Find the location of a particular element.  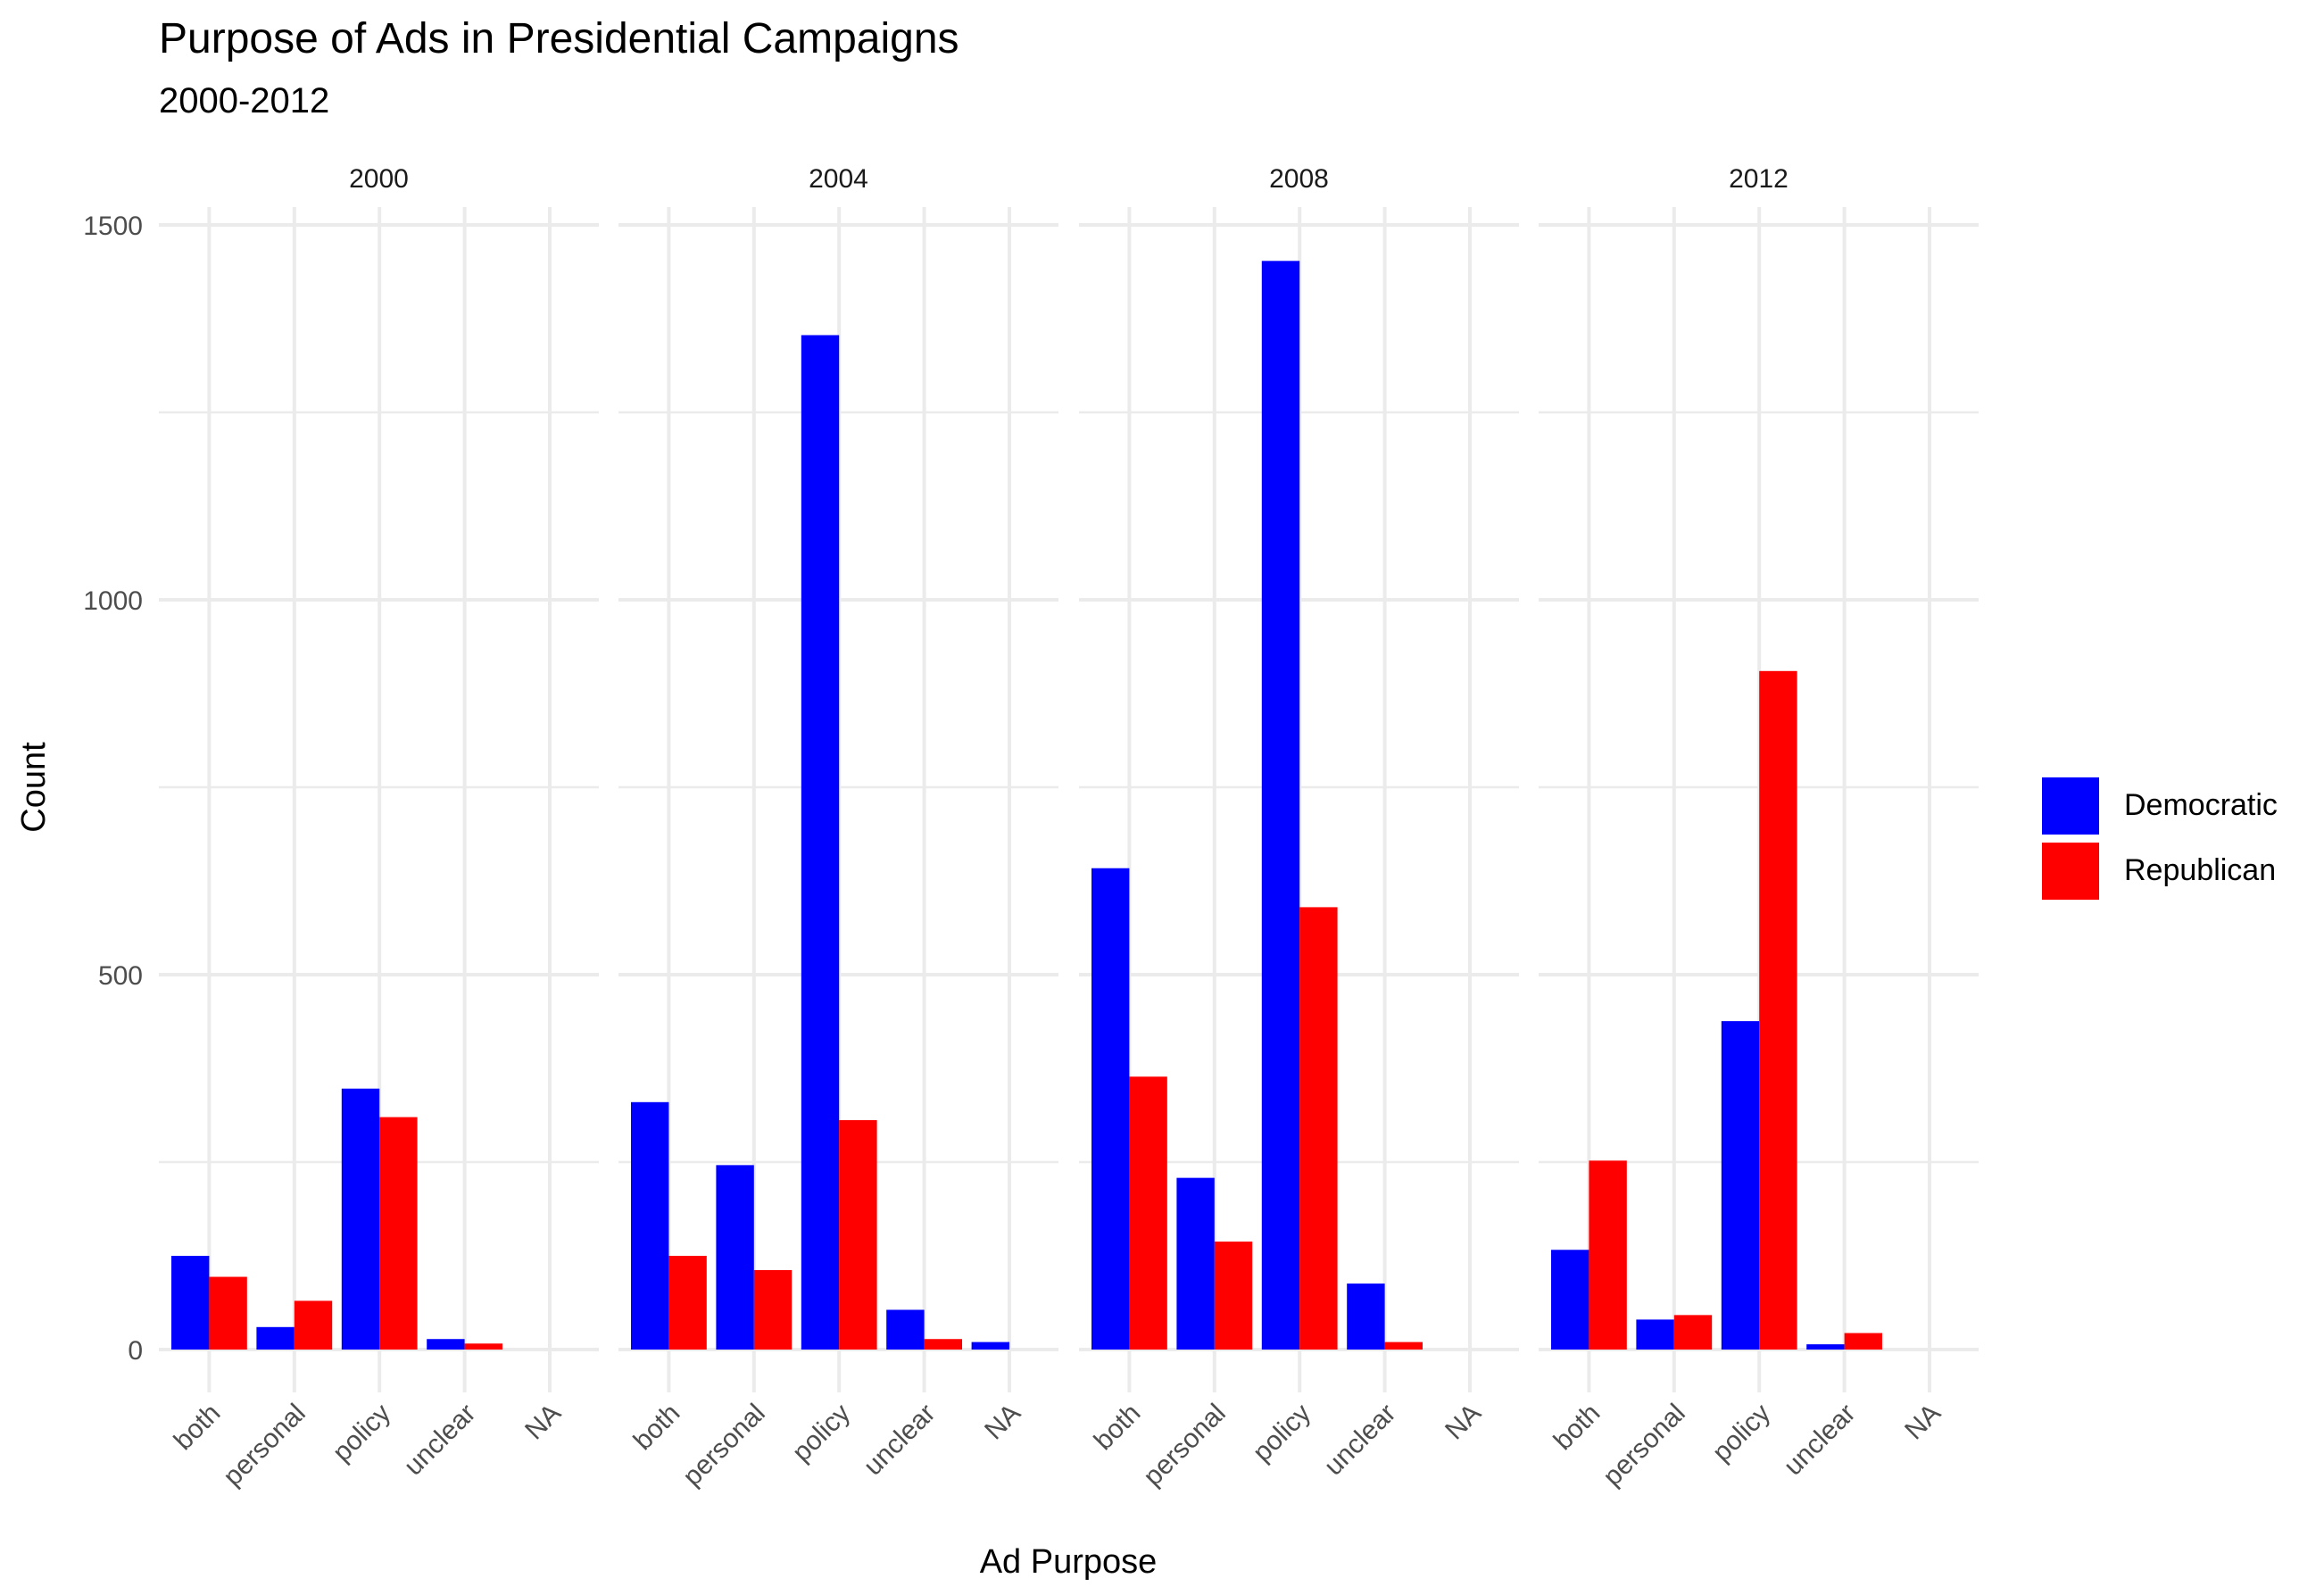

bar-2012-democratic-unclear is located at coordinates (1825, 1347).